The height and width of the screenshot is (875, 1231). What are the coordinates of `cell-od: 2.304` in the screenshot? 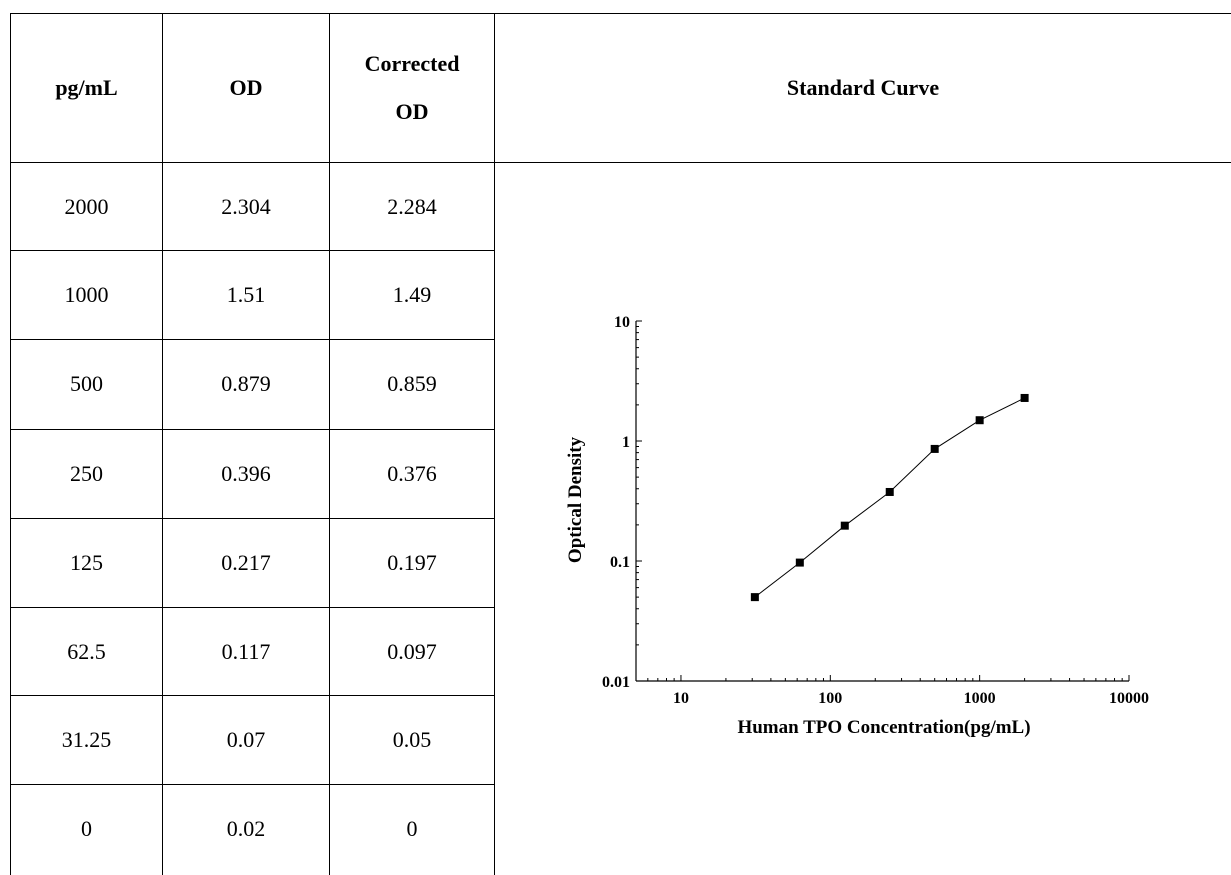 It's located at (246, 206).